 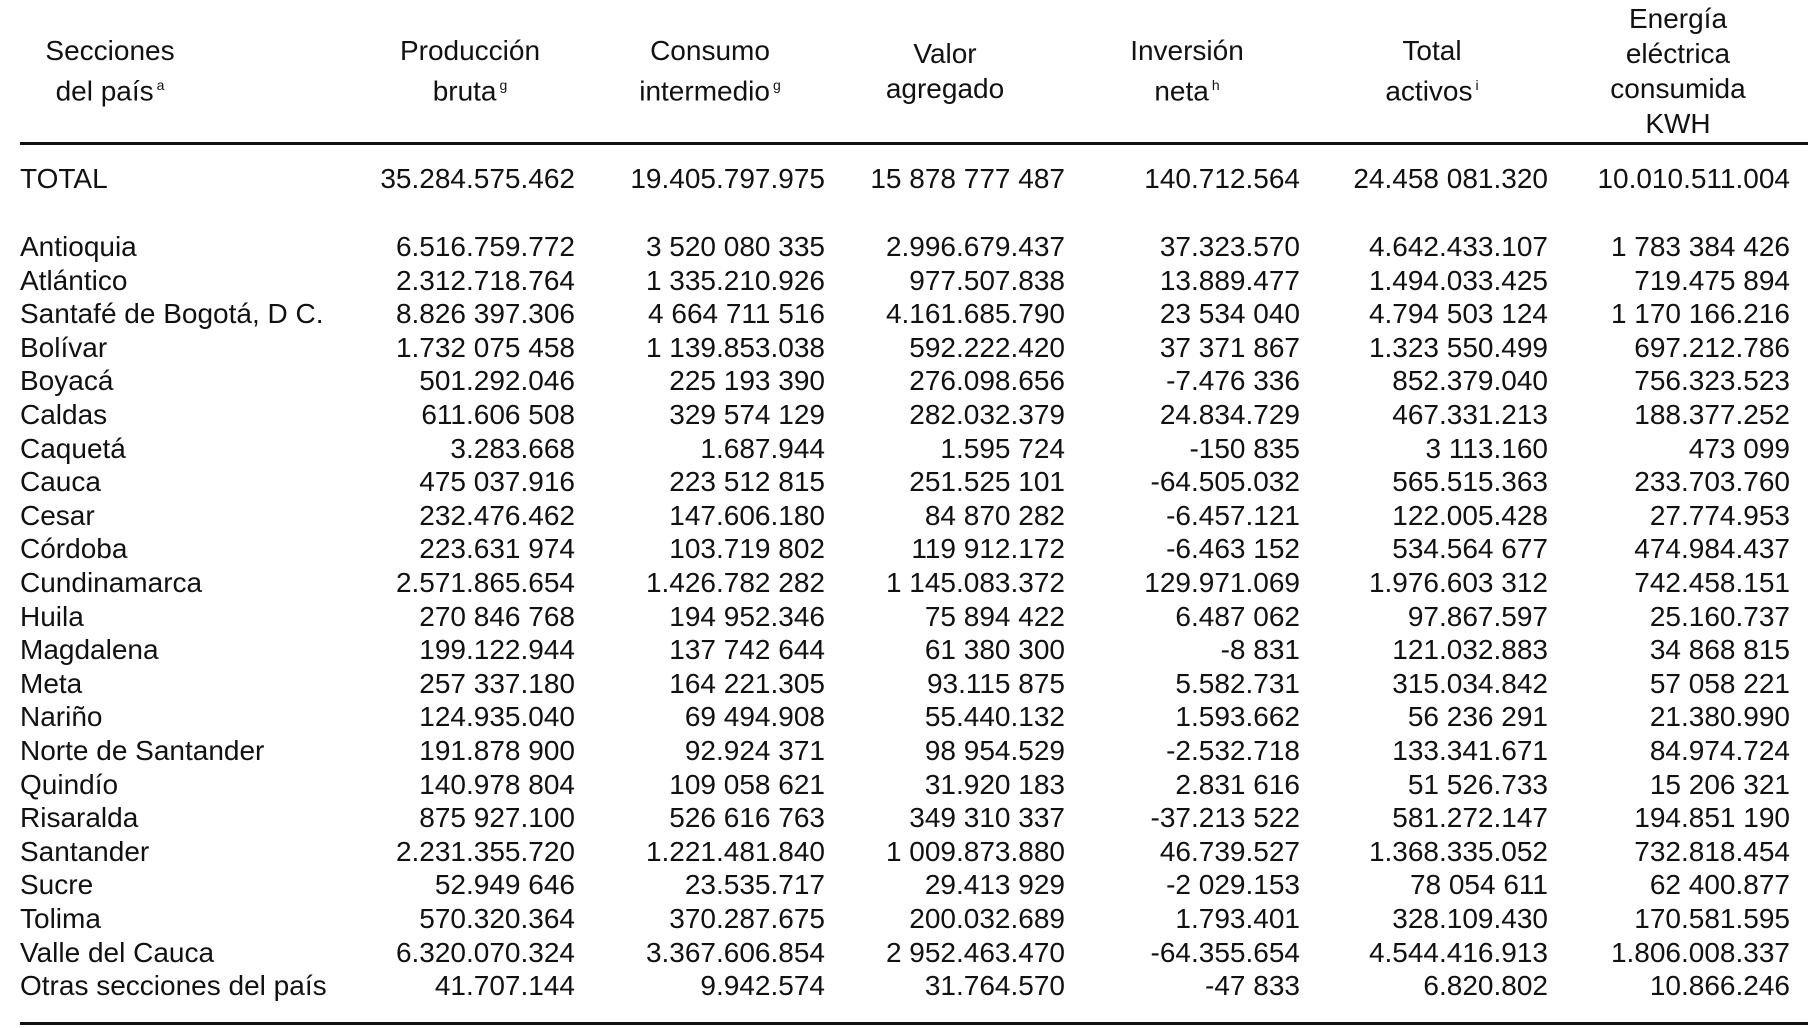 I want to click on table-cell: 875 927.100, so click(x=497, y=817).